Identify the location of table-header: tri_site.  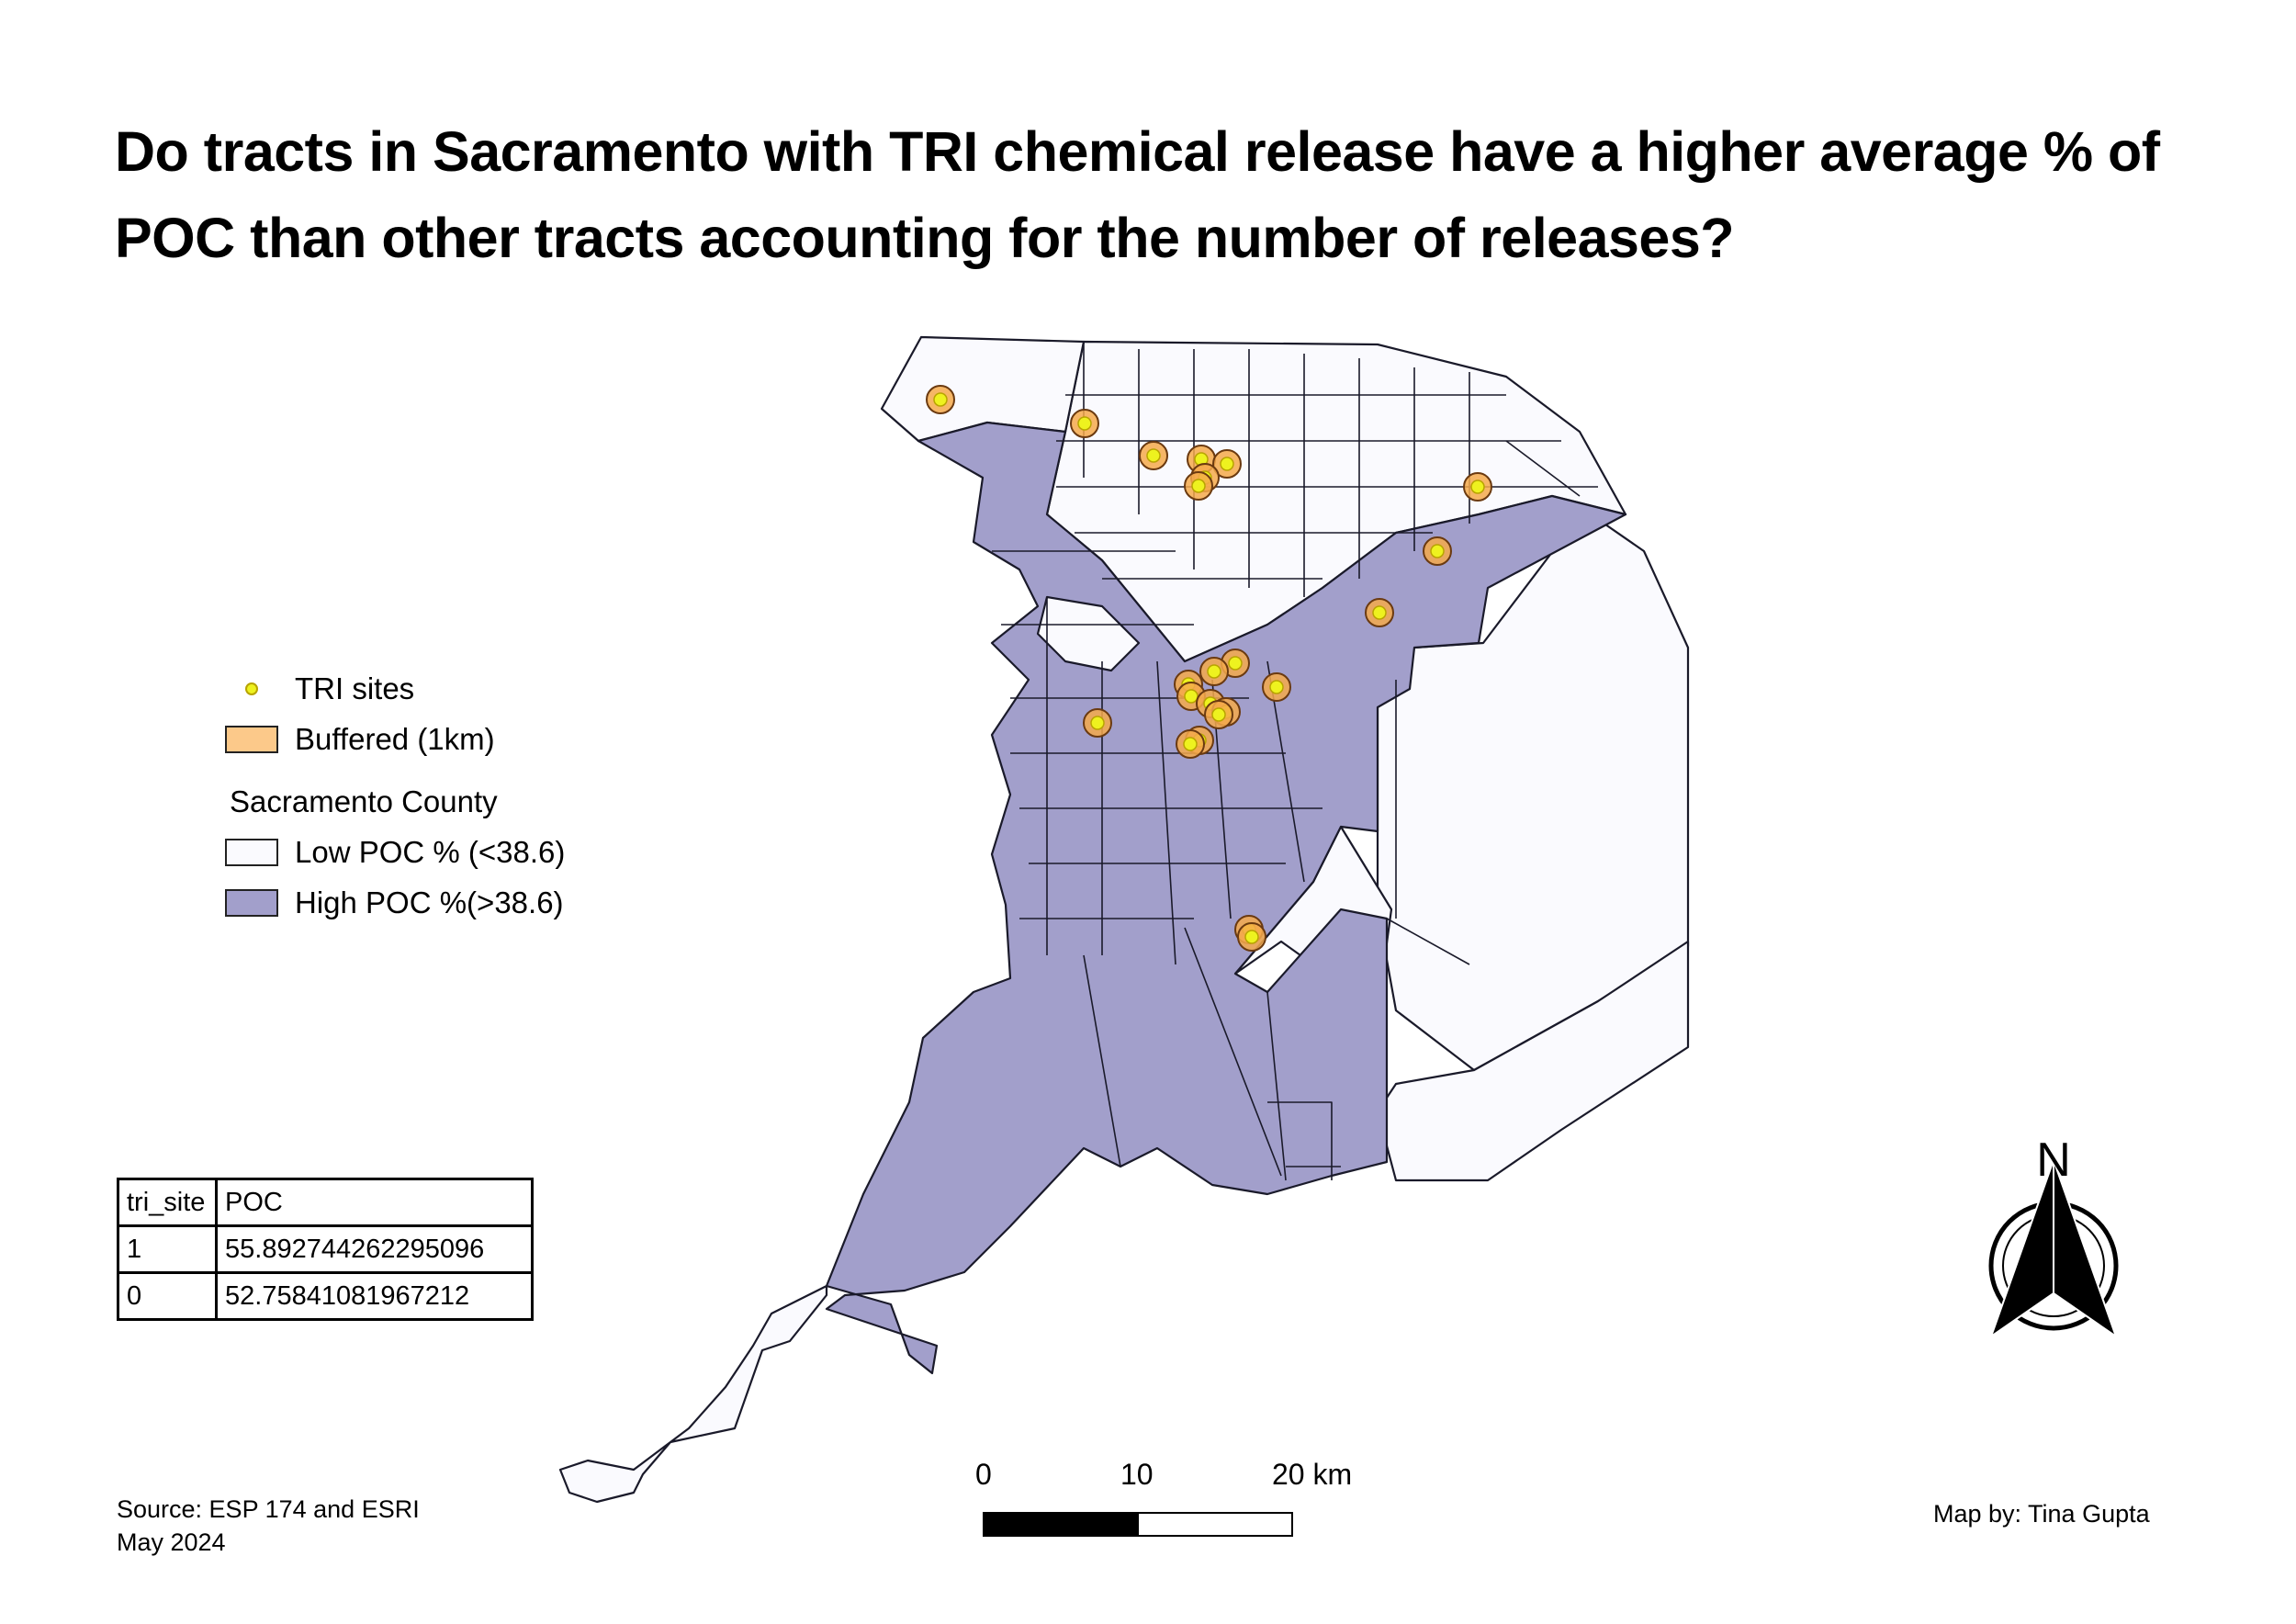
(167, 1202).